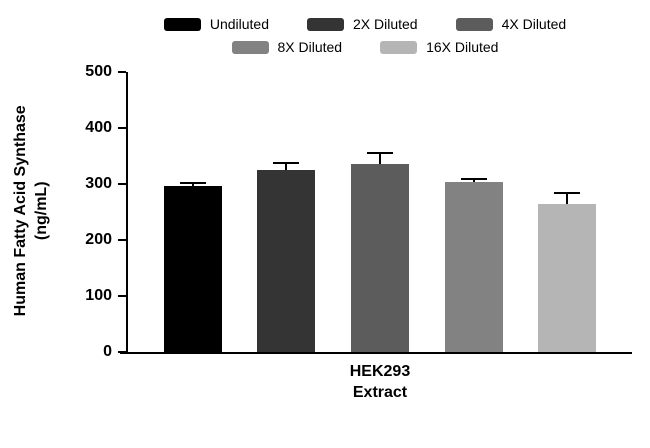  What do you see at coordinates (462, 47) in the screenshot?
I see `legend-label: 16X Diluted` at bounding box center [462, 47].